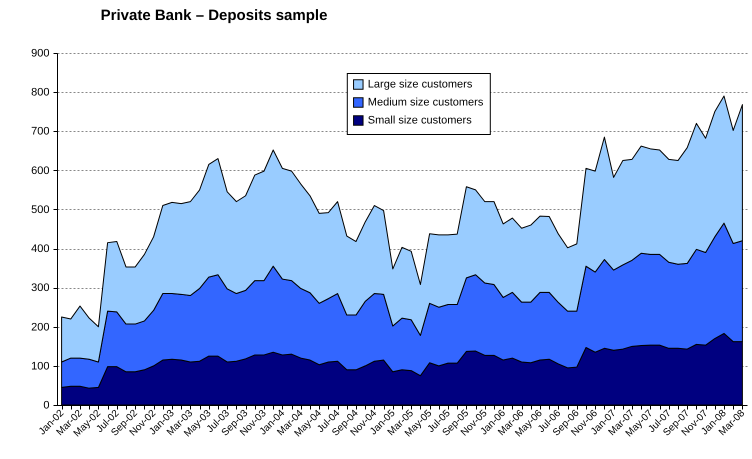 This screenshot has height=459, width=752. I want to click on y-tick-label: 100, so click(40, 366).